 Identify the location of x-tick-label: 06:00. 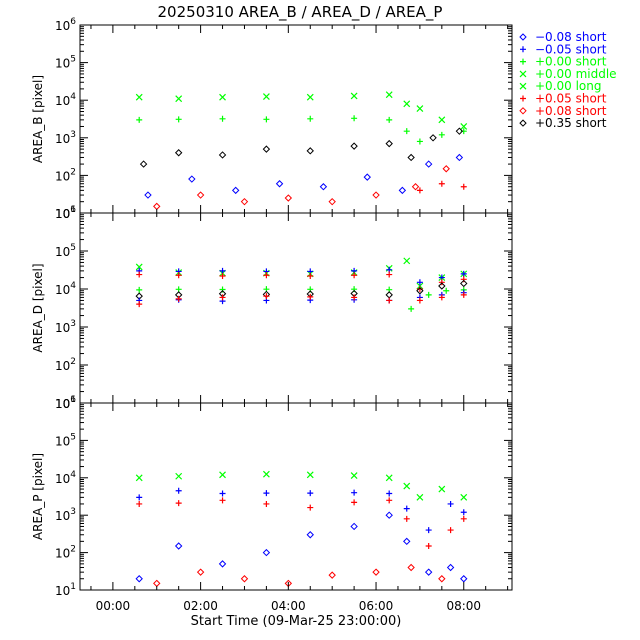
(376, 606).